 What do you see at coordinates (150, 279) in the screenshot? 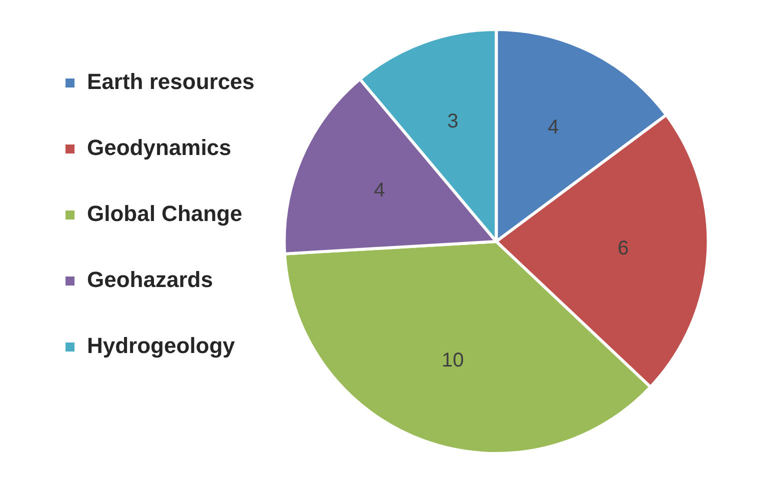
I see `legend-label: Geohazards` at bounding box center [150, 279].